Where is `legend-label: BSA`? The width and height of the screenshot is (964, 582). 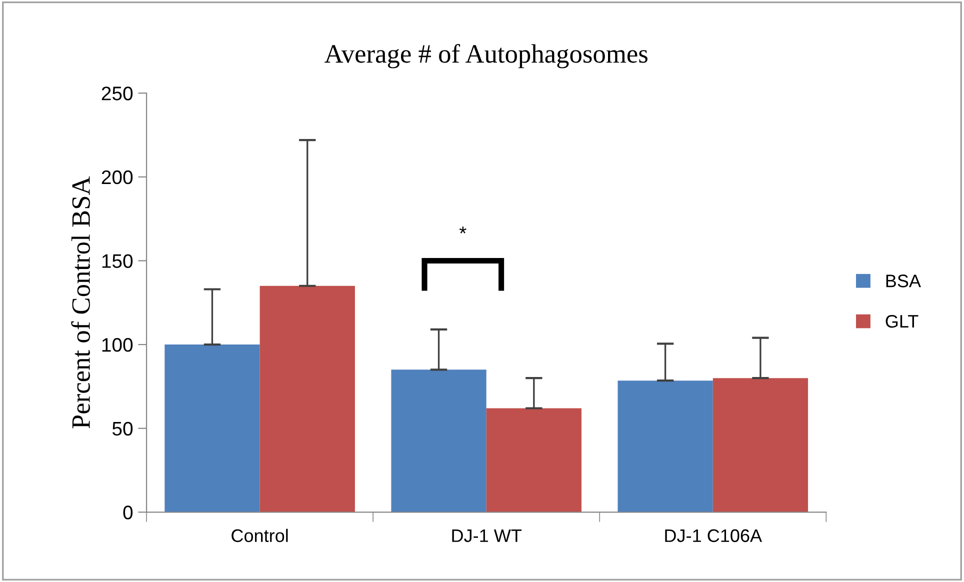 legend-label: BSA is located at coordinates (903, 281).